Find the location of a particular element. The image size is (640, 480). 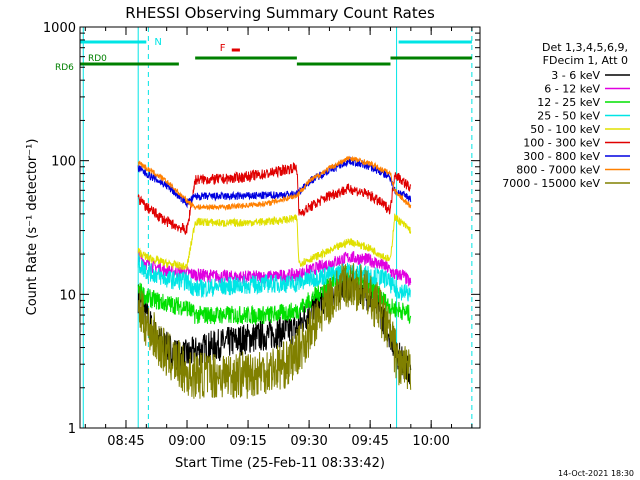

x-tick-label-3: 09:30 is located at coordinates (308, 441).